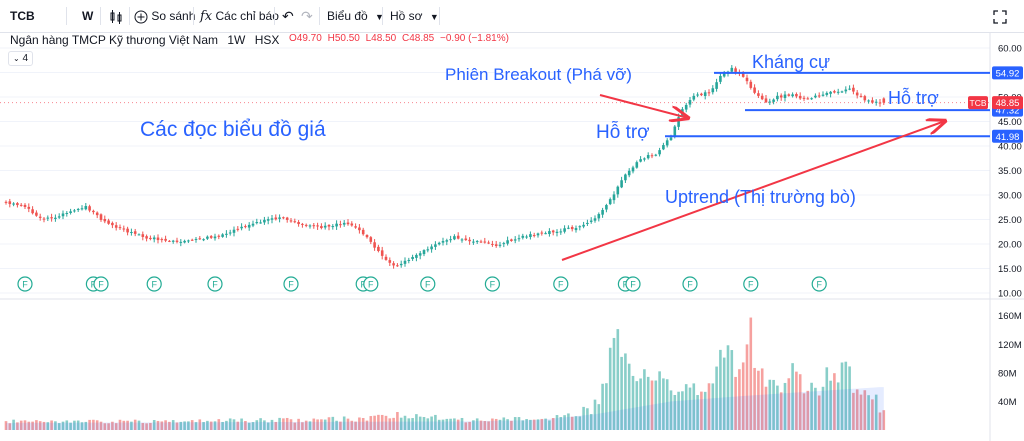 The height and width of the screenshot is (441, 1024). What do you see at coordinates (1010, 196) in the screenshot?
I see `price-tick-label: 30.00` at bounding box center [1010, 196].